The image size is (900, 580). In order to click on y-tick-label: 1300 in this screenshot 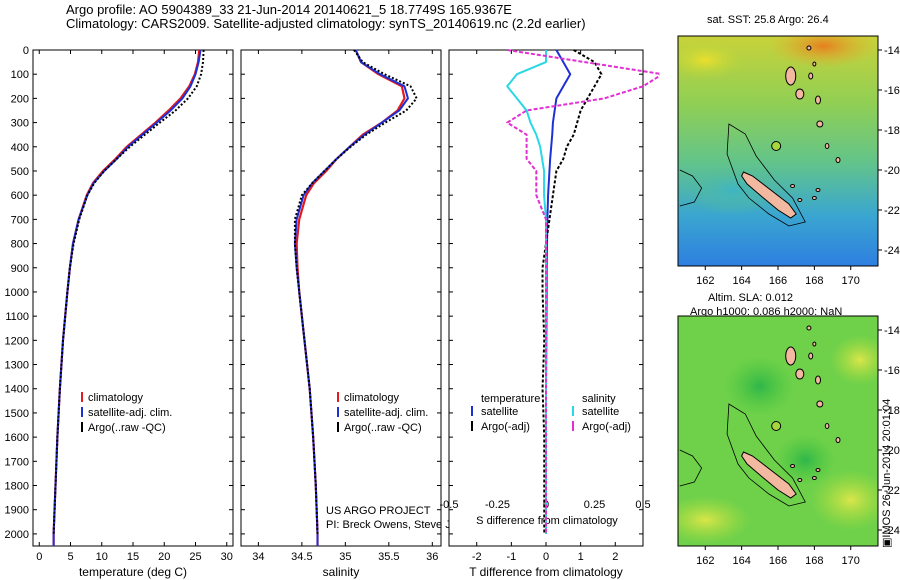, I will do `click(17, 366)`.